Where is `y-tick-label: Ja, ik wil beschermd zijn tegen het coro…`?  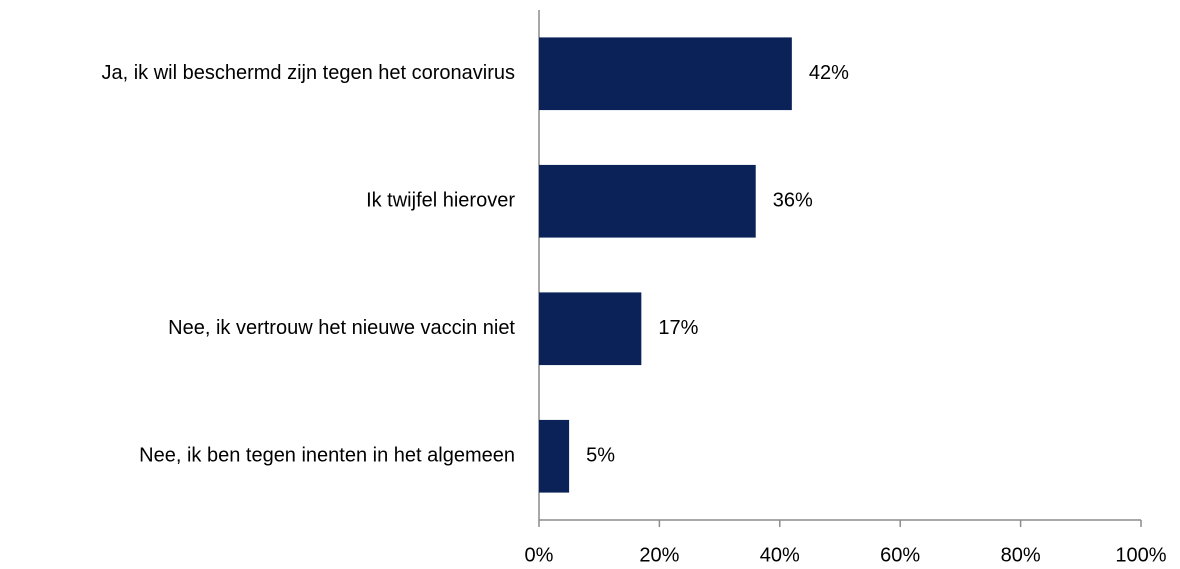
y-tick-label: Ja, ik wil beschermd zijn tegen het coro… is located at coordinates (308, 73).